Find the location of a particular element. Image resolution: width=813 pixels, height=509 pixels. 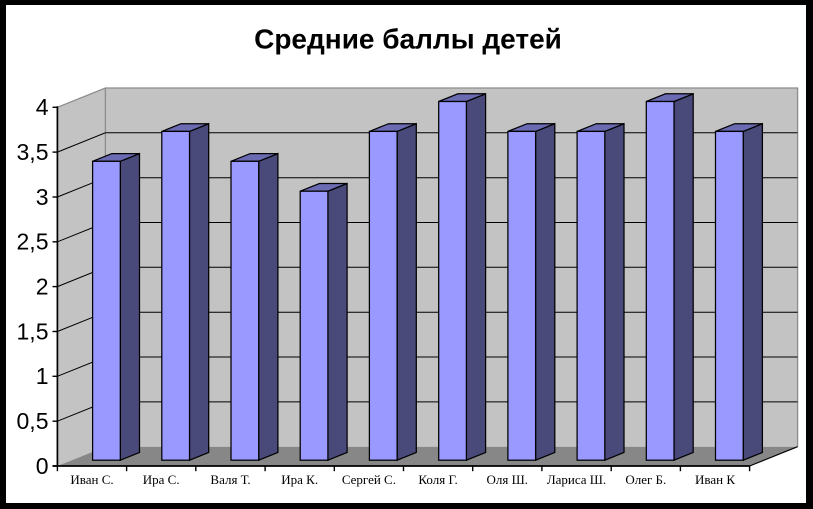

svg-text: Ира К. is located at coordinates (299, 479).